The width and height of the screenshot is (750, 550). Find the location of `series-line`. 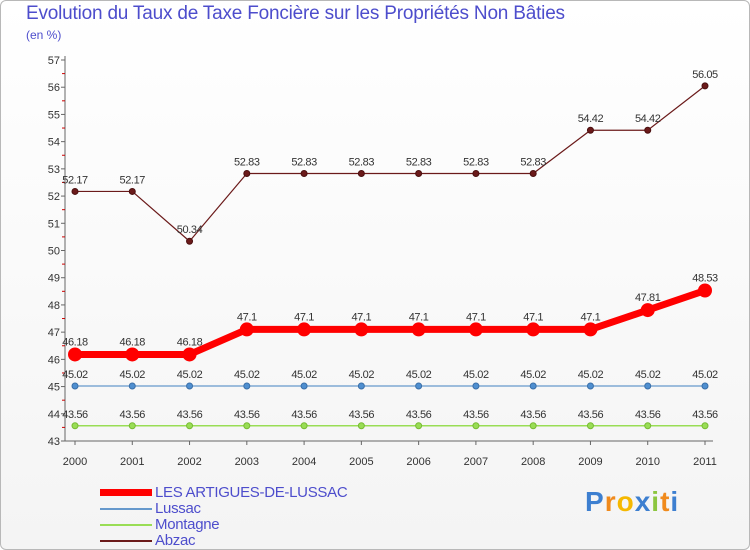

series-line is located at coordinates (390, 322).